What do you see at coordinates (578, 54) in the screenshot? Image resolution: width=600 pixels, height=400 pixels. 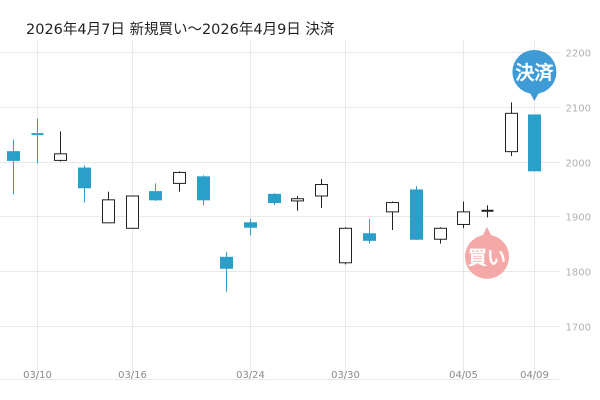 I see `y-tick-label: 2200` at bounding box center [578, 54].